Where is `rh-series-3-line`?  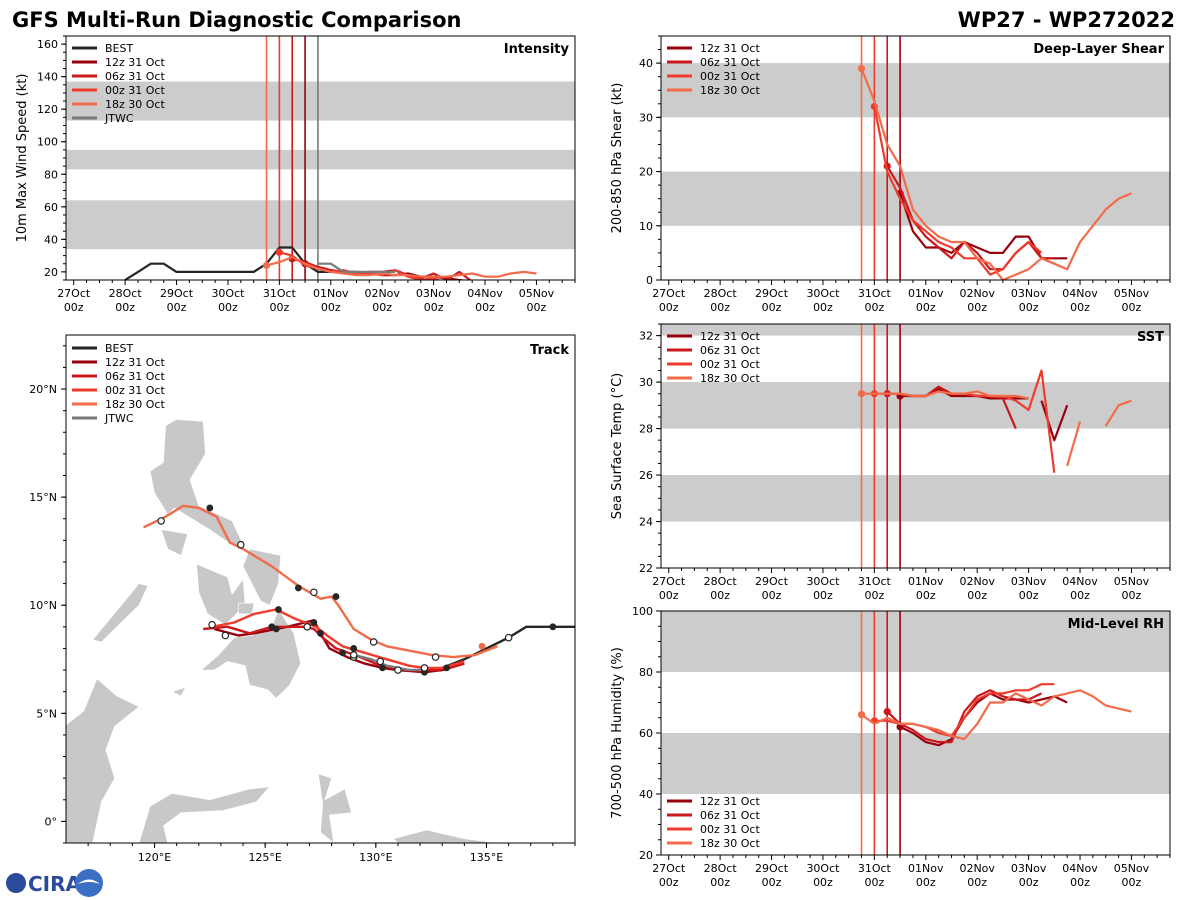 rh-series-3-line is located at coordinates (996, 715).